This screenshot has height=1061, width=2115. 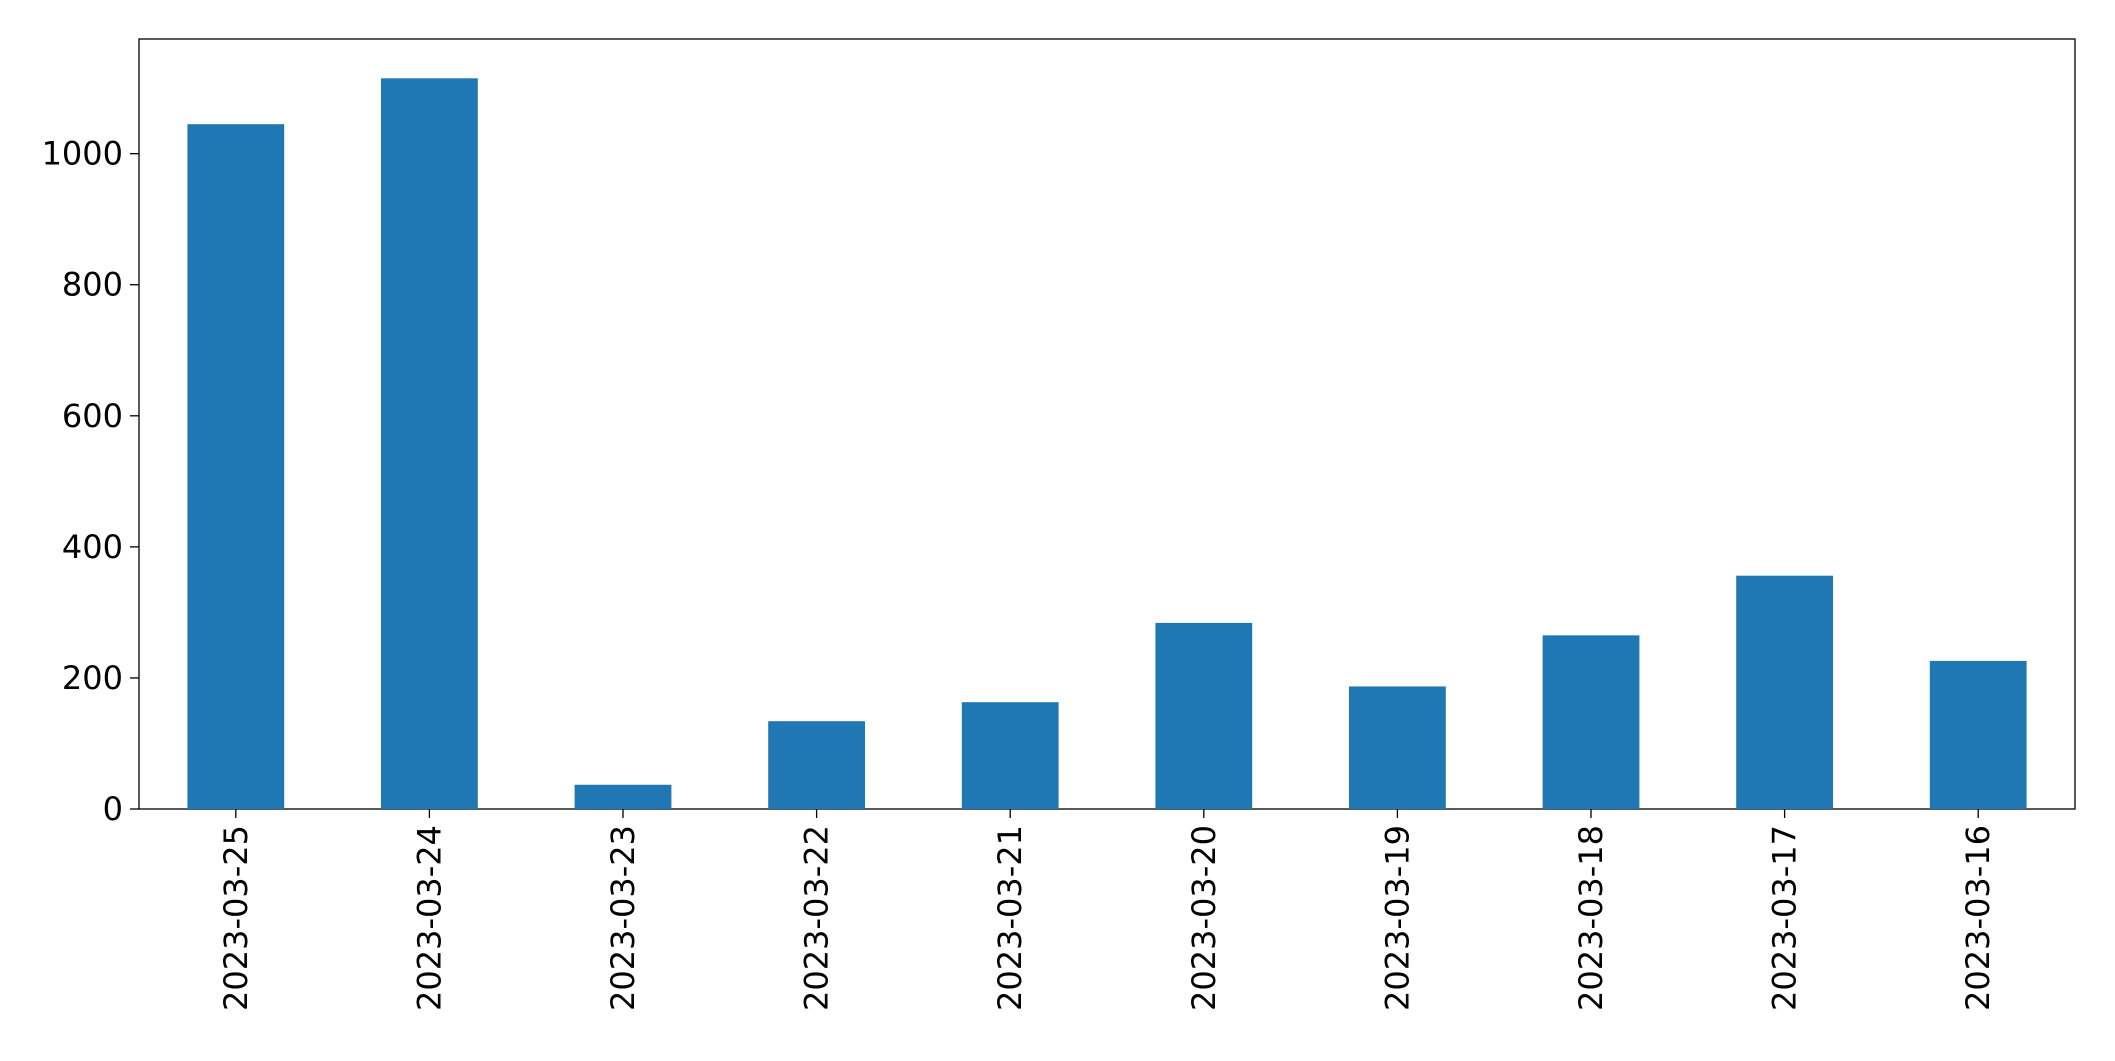 I want to click on x-tick-label: 2023-03-23, so click(x=623, y=918).